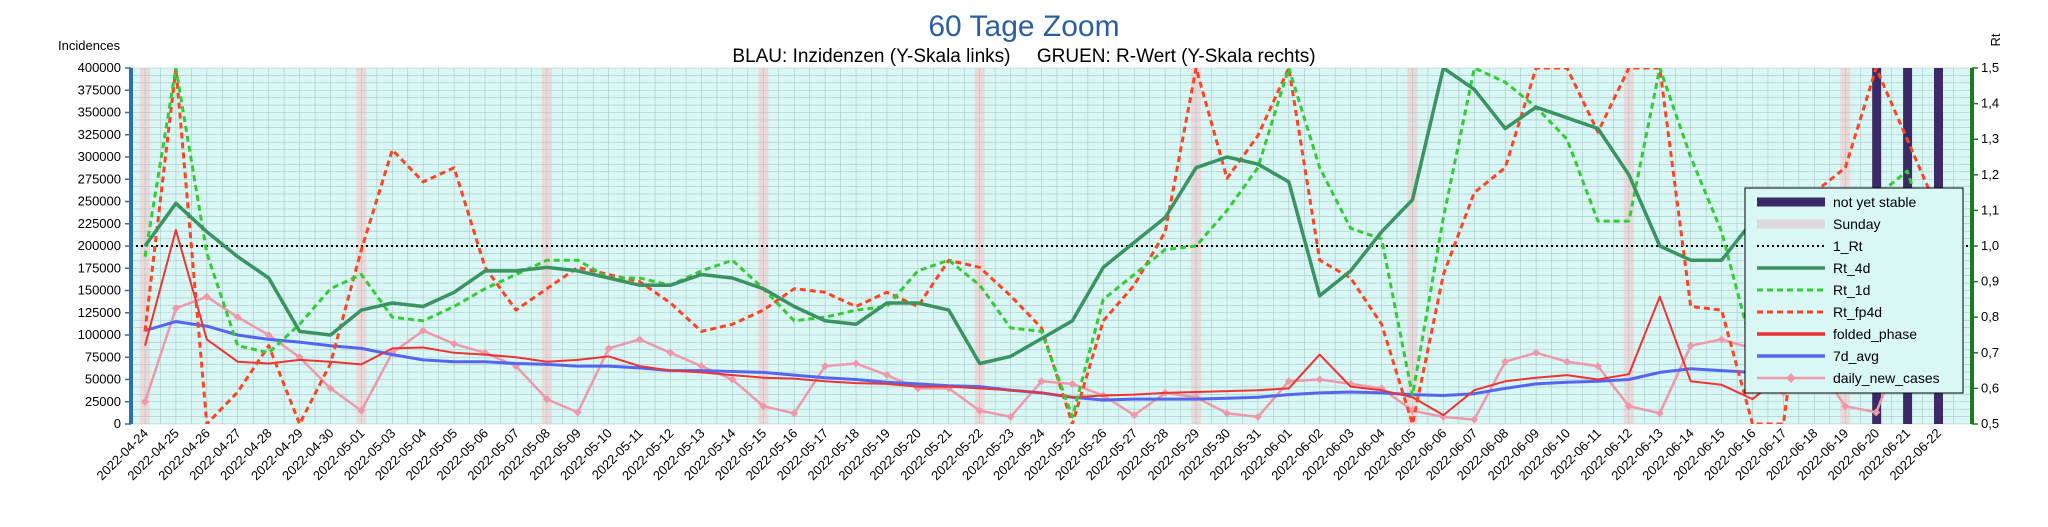 The height and width of the screenshot is (527, 2048). I want to click on left-tick-label: 225000, so click(99, 223).